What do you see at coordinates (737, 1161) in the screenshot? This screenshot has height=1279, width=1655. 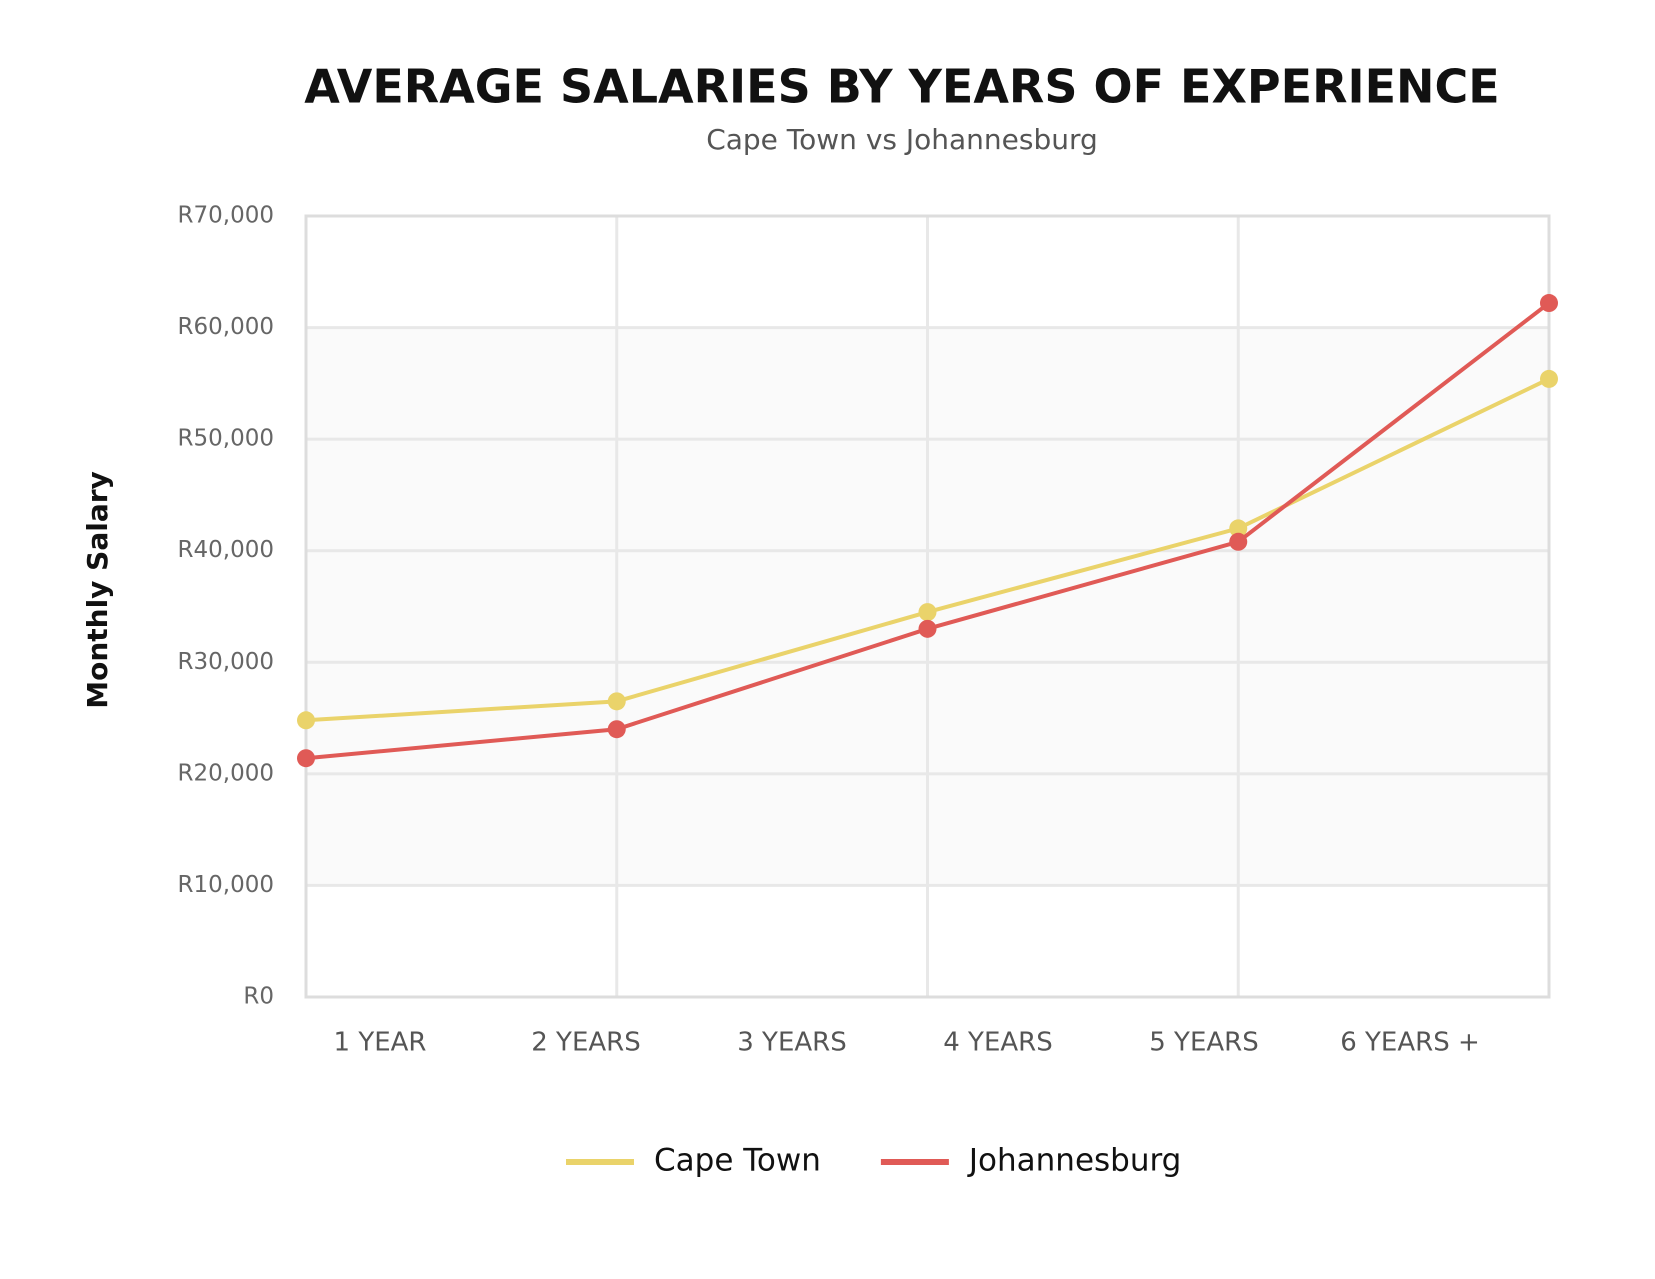 I see `legend-label: Cape Town` at bounding box center [737, 1161].